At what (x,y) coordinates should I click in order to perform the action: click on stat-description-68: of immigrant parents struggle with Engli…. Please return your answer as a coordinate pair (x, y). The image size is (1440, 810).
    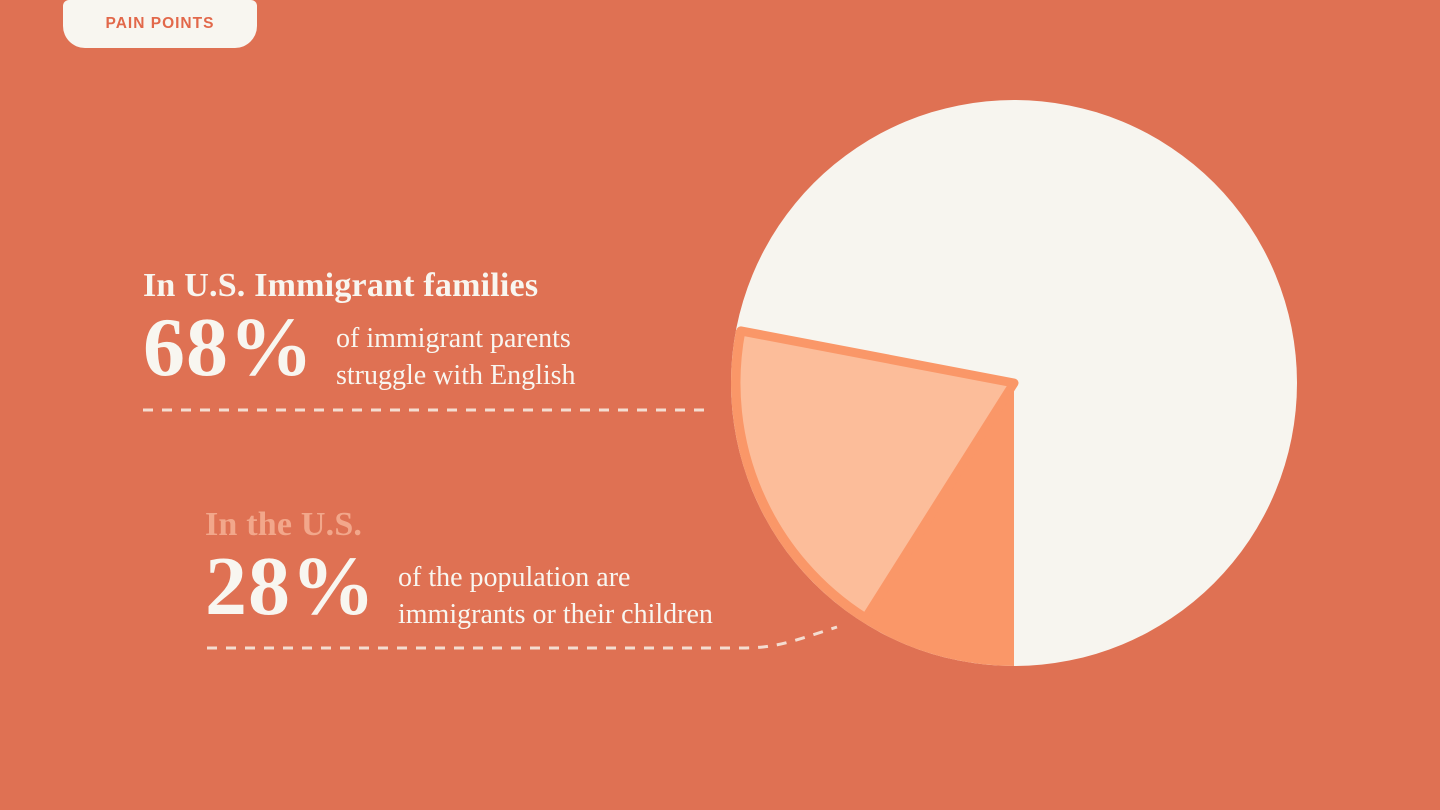
    Looking at the image, I should click on (456, 350).